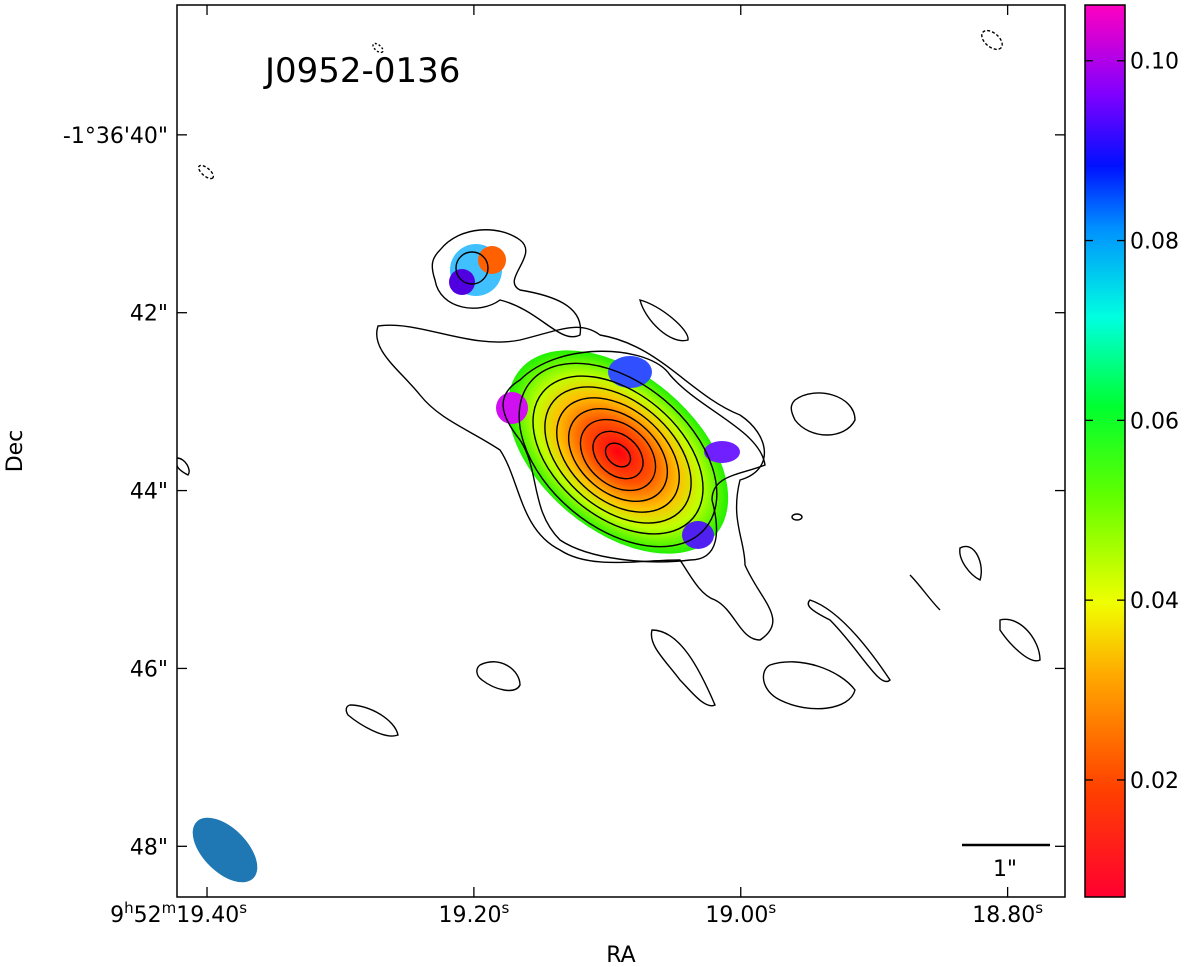  I want to click on x-tick-label-part: 52, so click(148, 915).